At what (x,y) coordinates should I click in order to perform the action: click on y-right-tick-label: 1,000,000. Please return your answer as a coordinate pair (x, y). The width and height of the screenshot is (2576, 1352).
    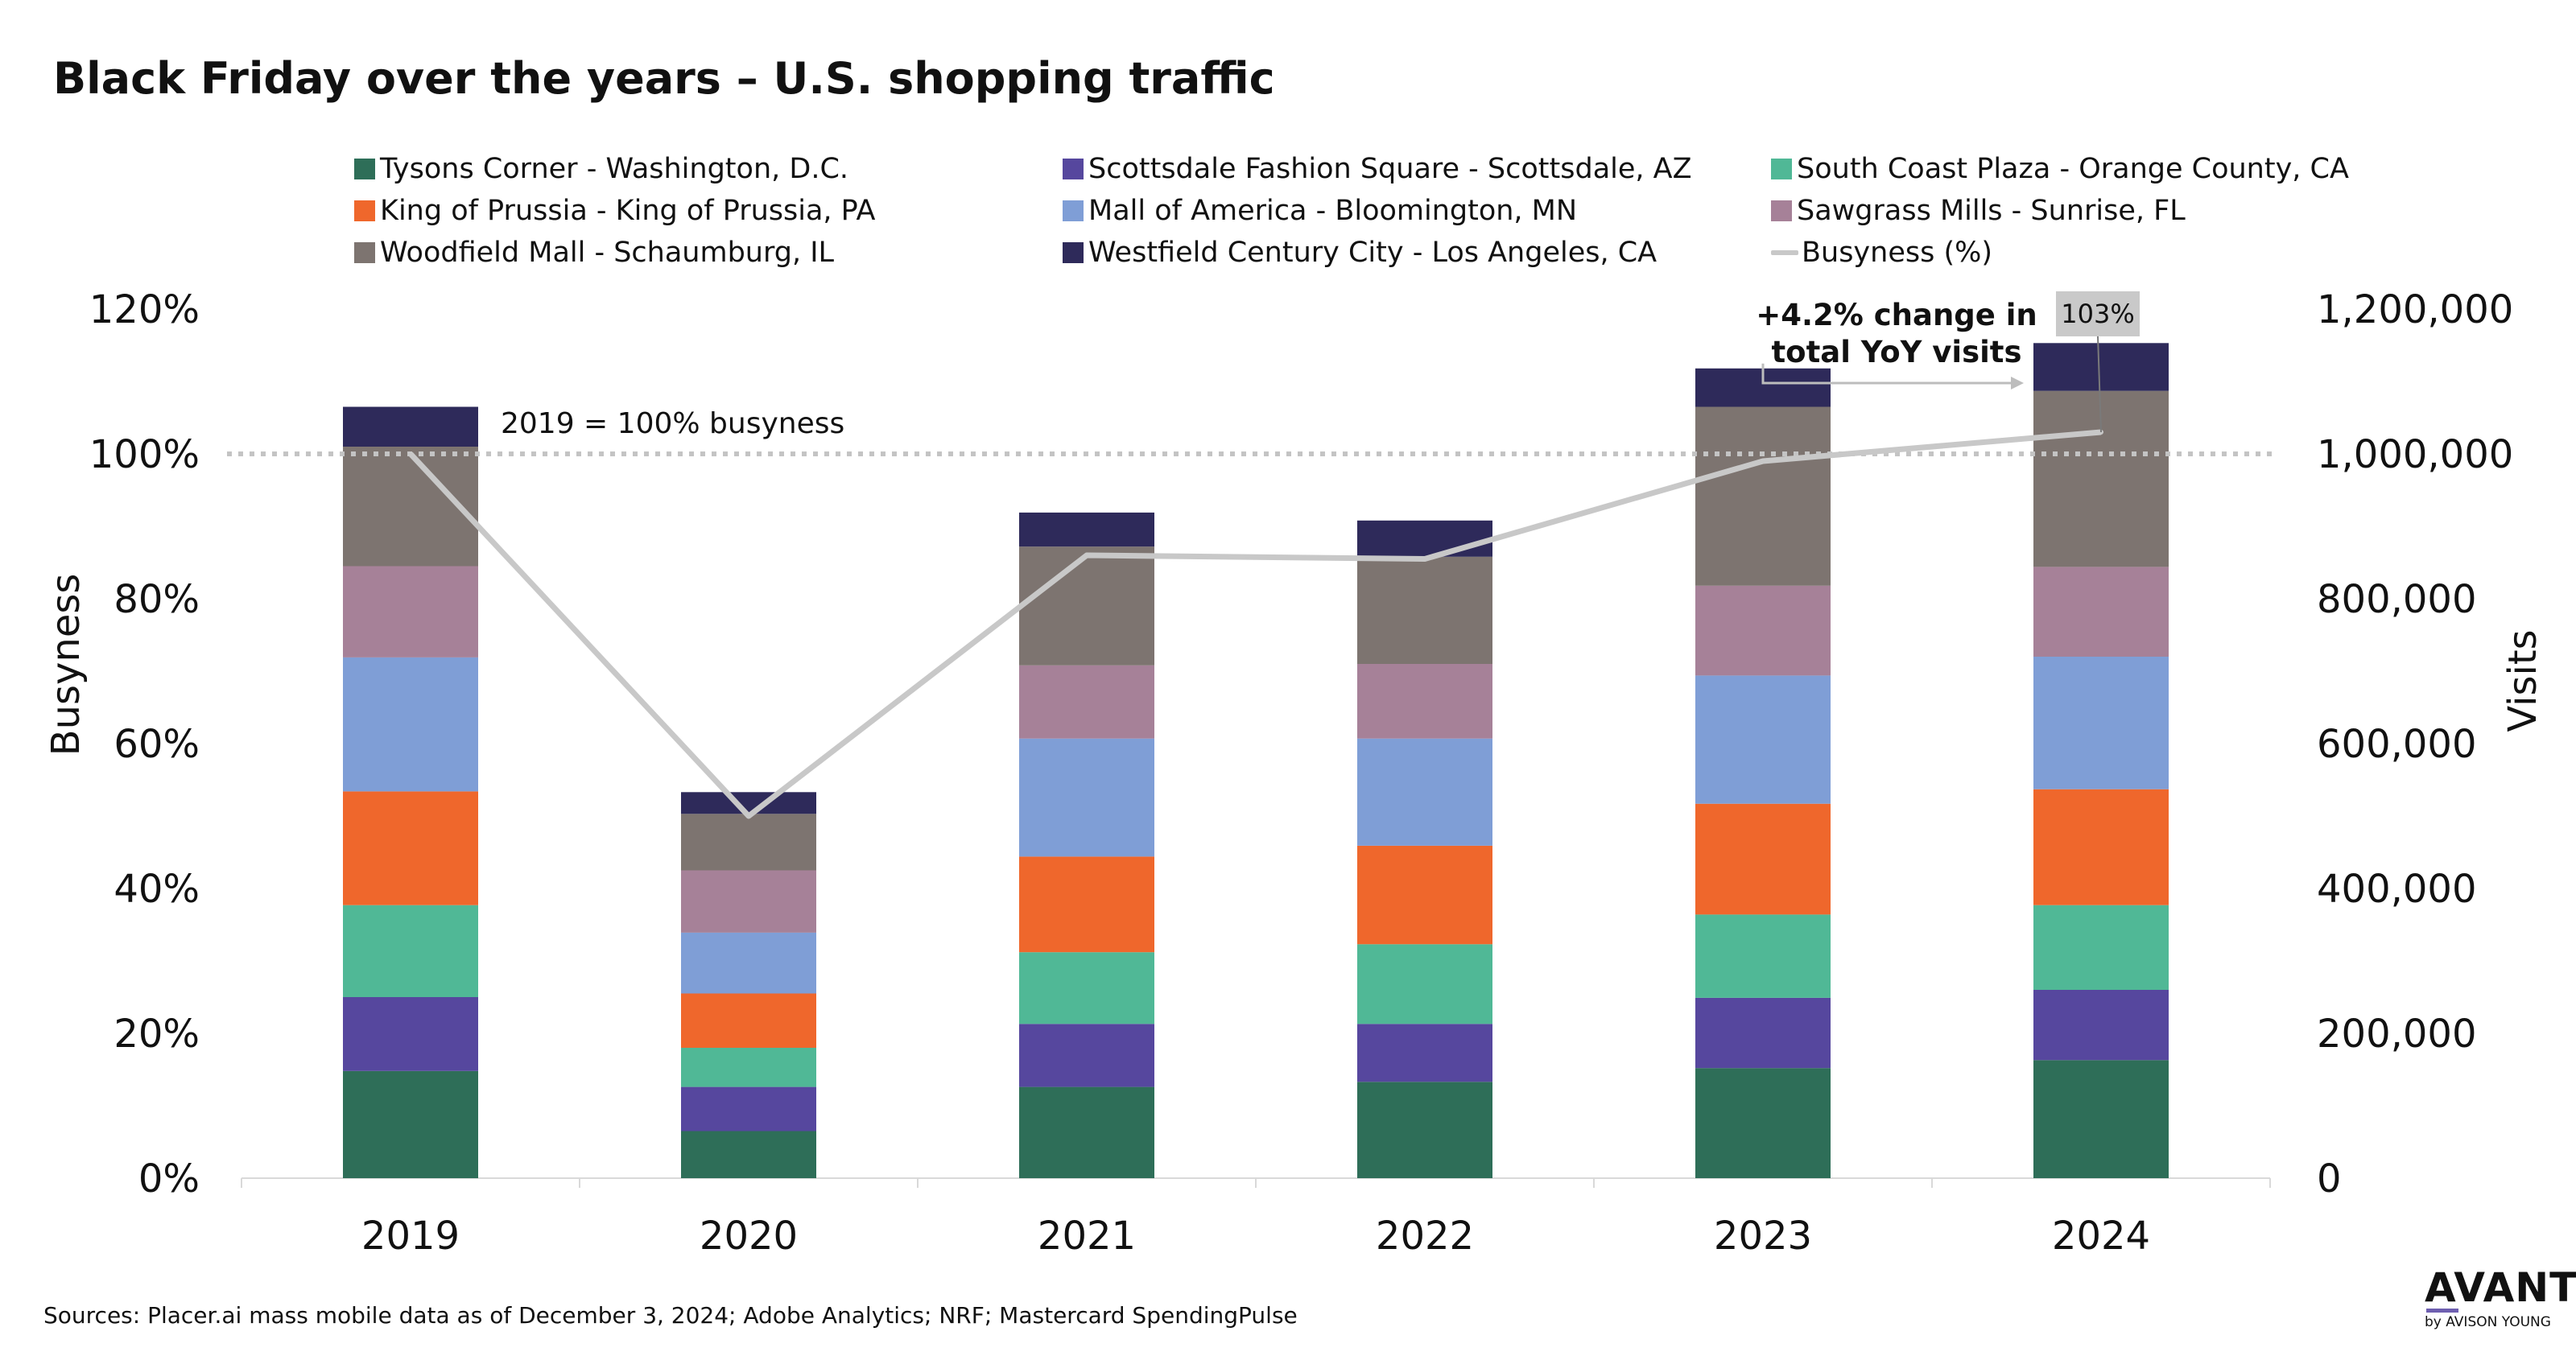
    Looking at the image, I should click on (2415, 454).